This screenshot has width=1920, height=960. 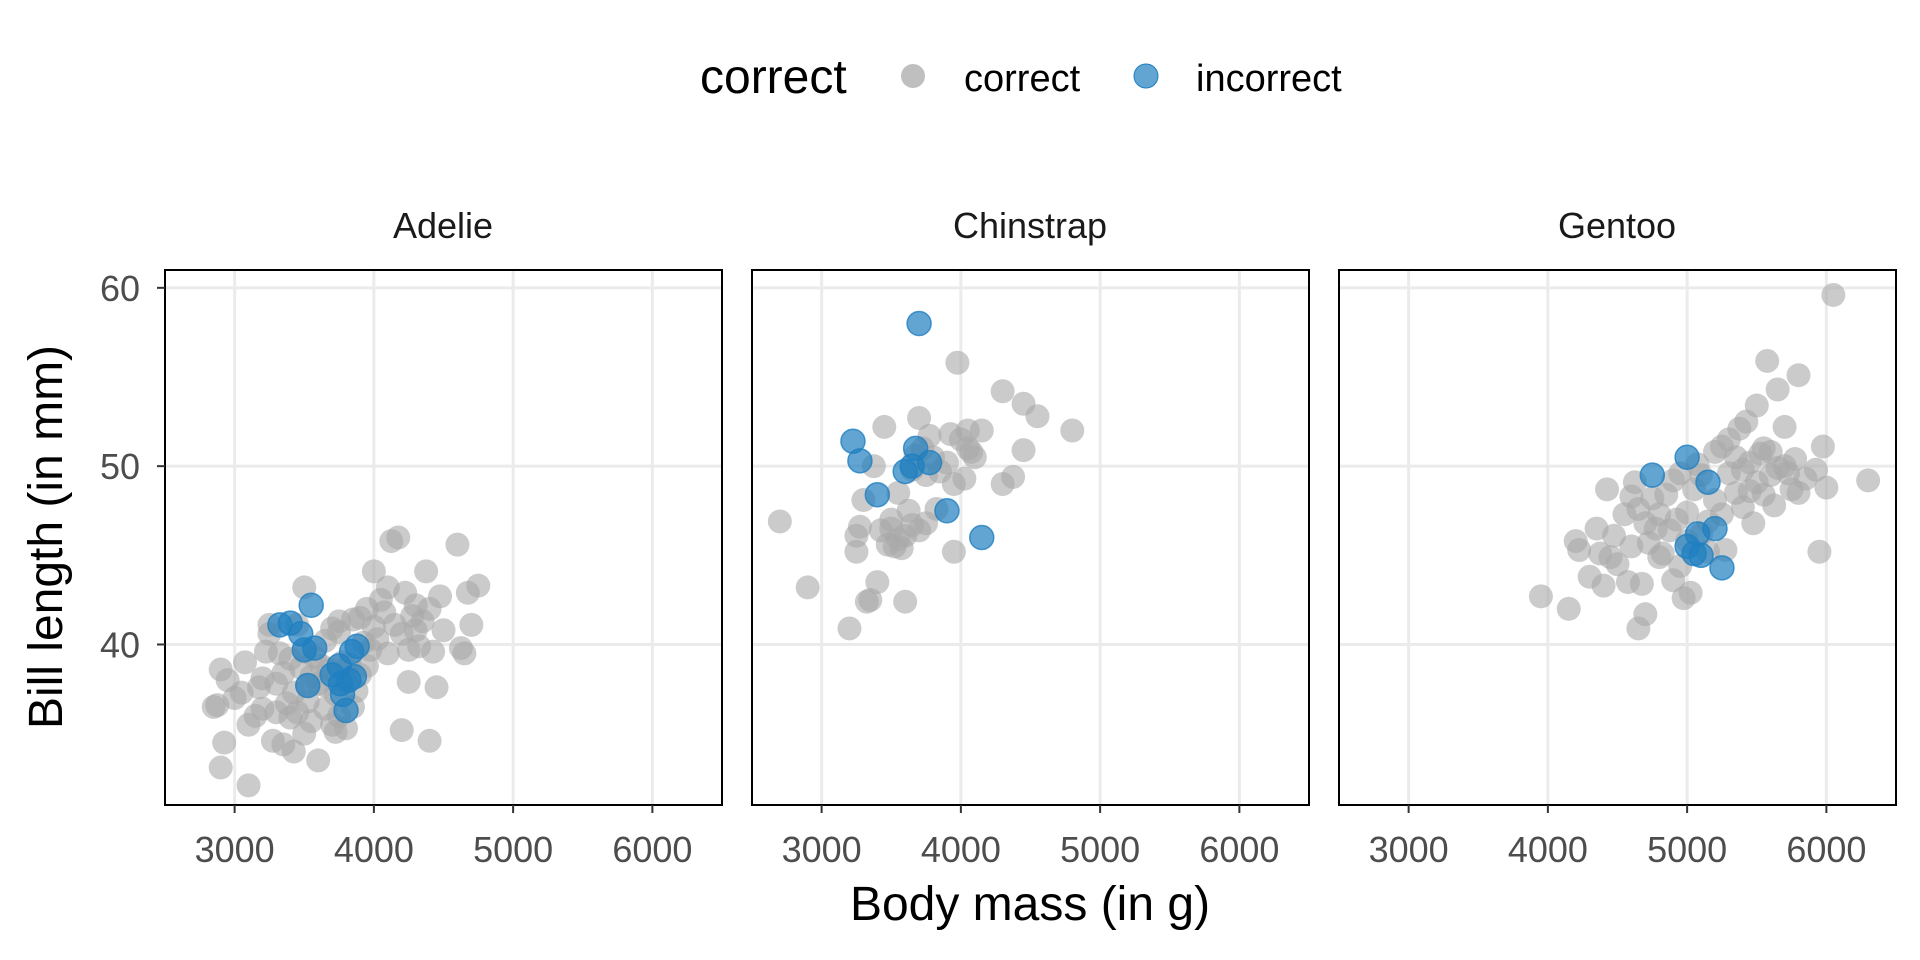 I want to click on y-tick-label: 50, so click(x=120, y=466).